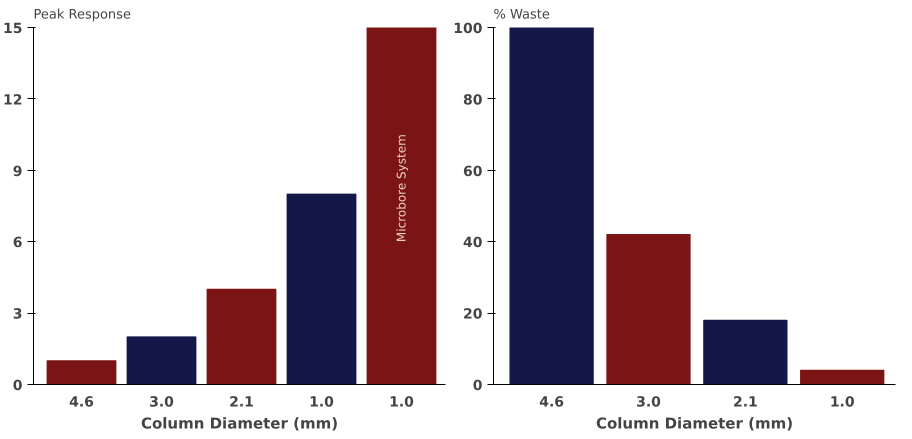 The width and height of the screenshot is (912, 439). What do you see at coordinates (82, 15) in the screenshot?
I see `chart-title: Peak Response` at bounding box center [82, 15].